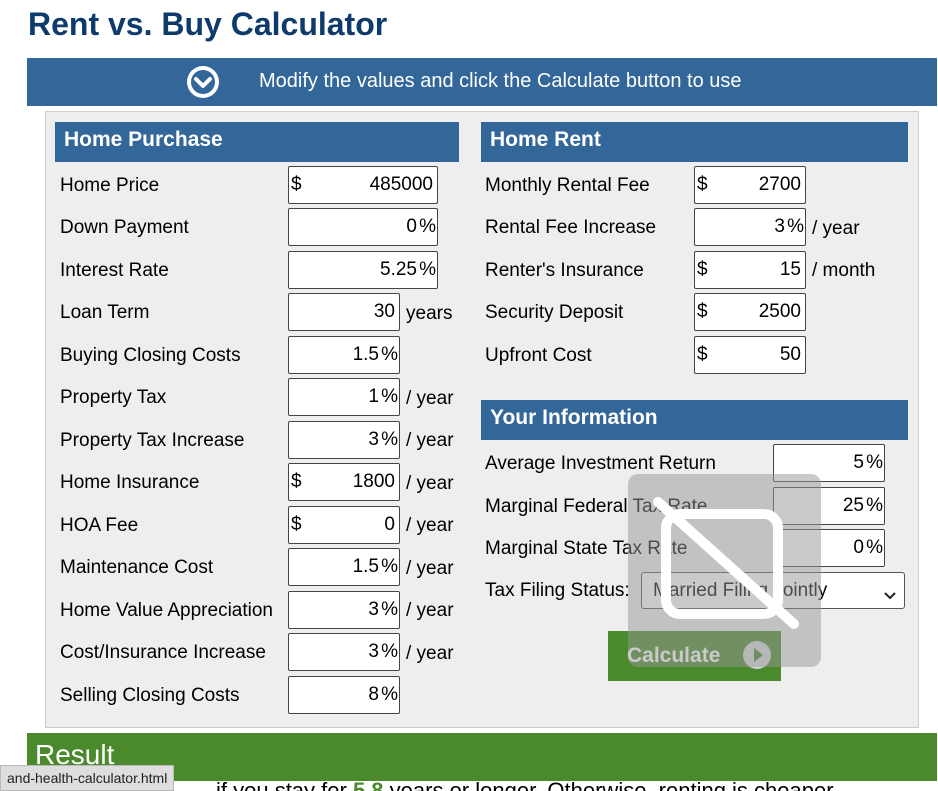 This screenshot has width=938, height=791. What do you see at coordinates (363, 185) in the screenshot?
I see `home-price-input: $ 485000` at bounding box center [363, 185].